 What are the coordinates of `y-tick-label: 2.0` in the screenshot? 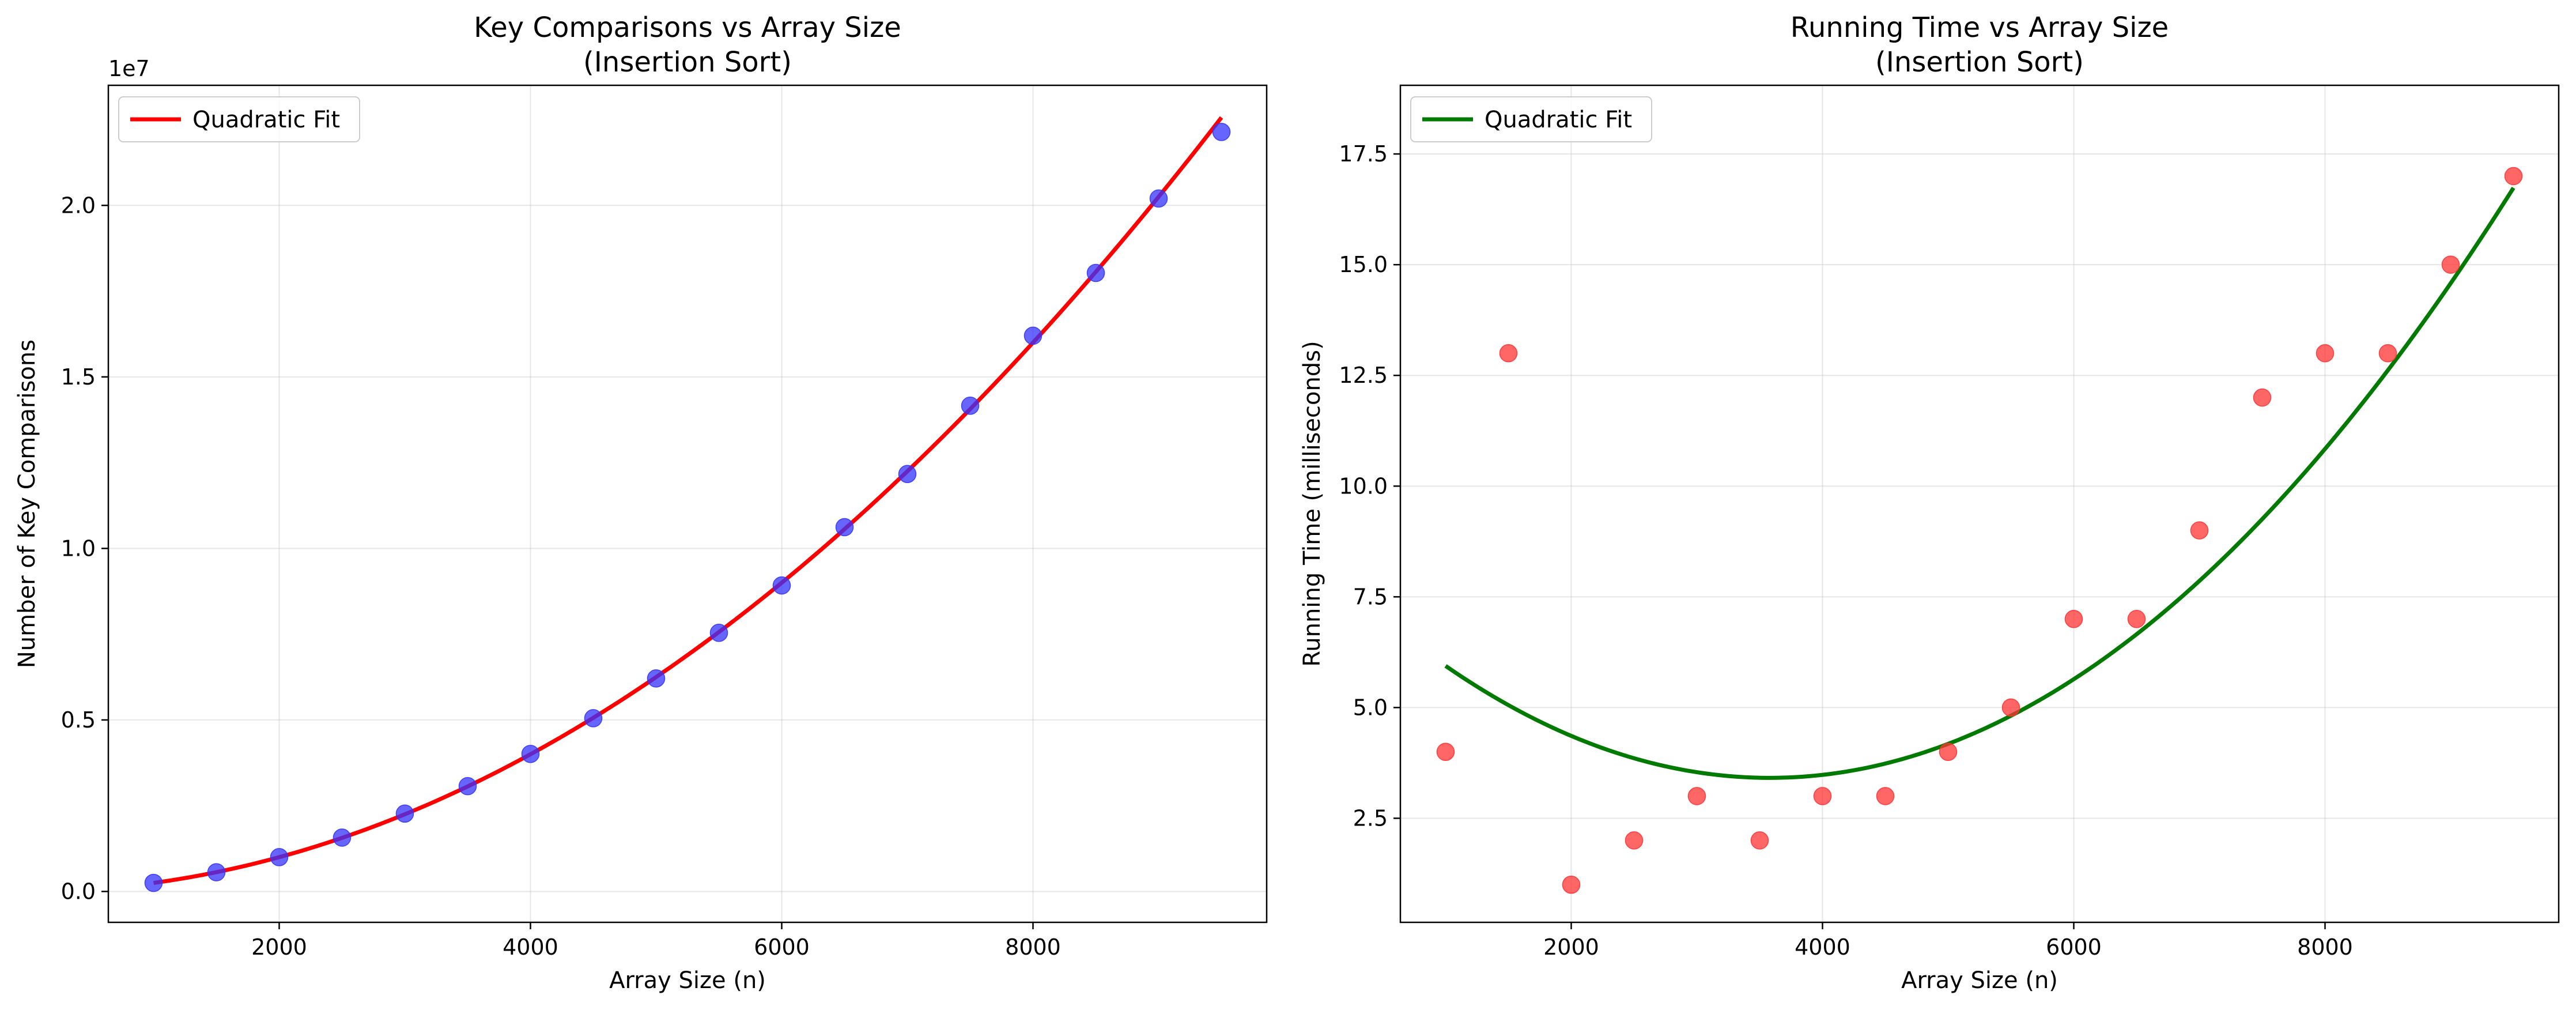 It's located at (78, 205).